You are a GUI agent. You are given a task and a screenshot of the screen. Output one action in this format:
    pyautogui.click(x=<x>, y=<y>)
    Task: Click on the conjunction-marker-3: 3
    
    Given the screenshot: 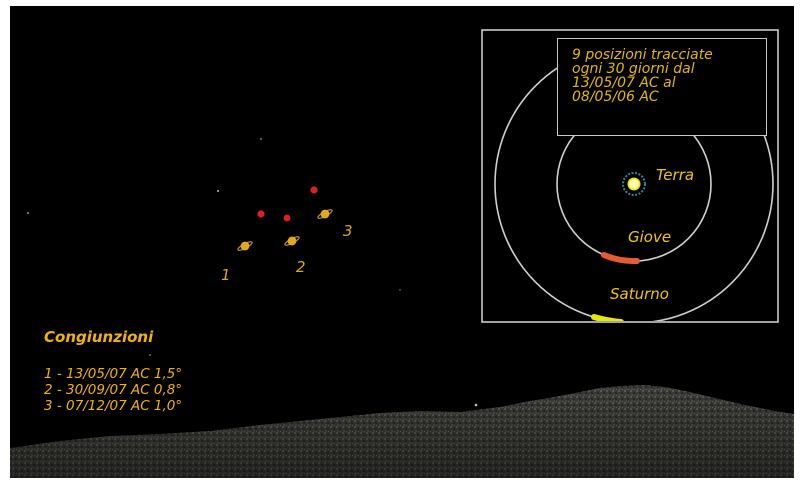 What is the action you would take?
    pyautogui.click(x=348, y=231)
    